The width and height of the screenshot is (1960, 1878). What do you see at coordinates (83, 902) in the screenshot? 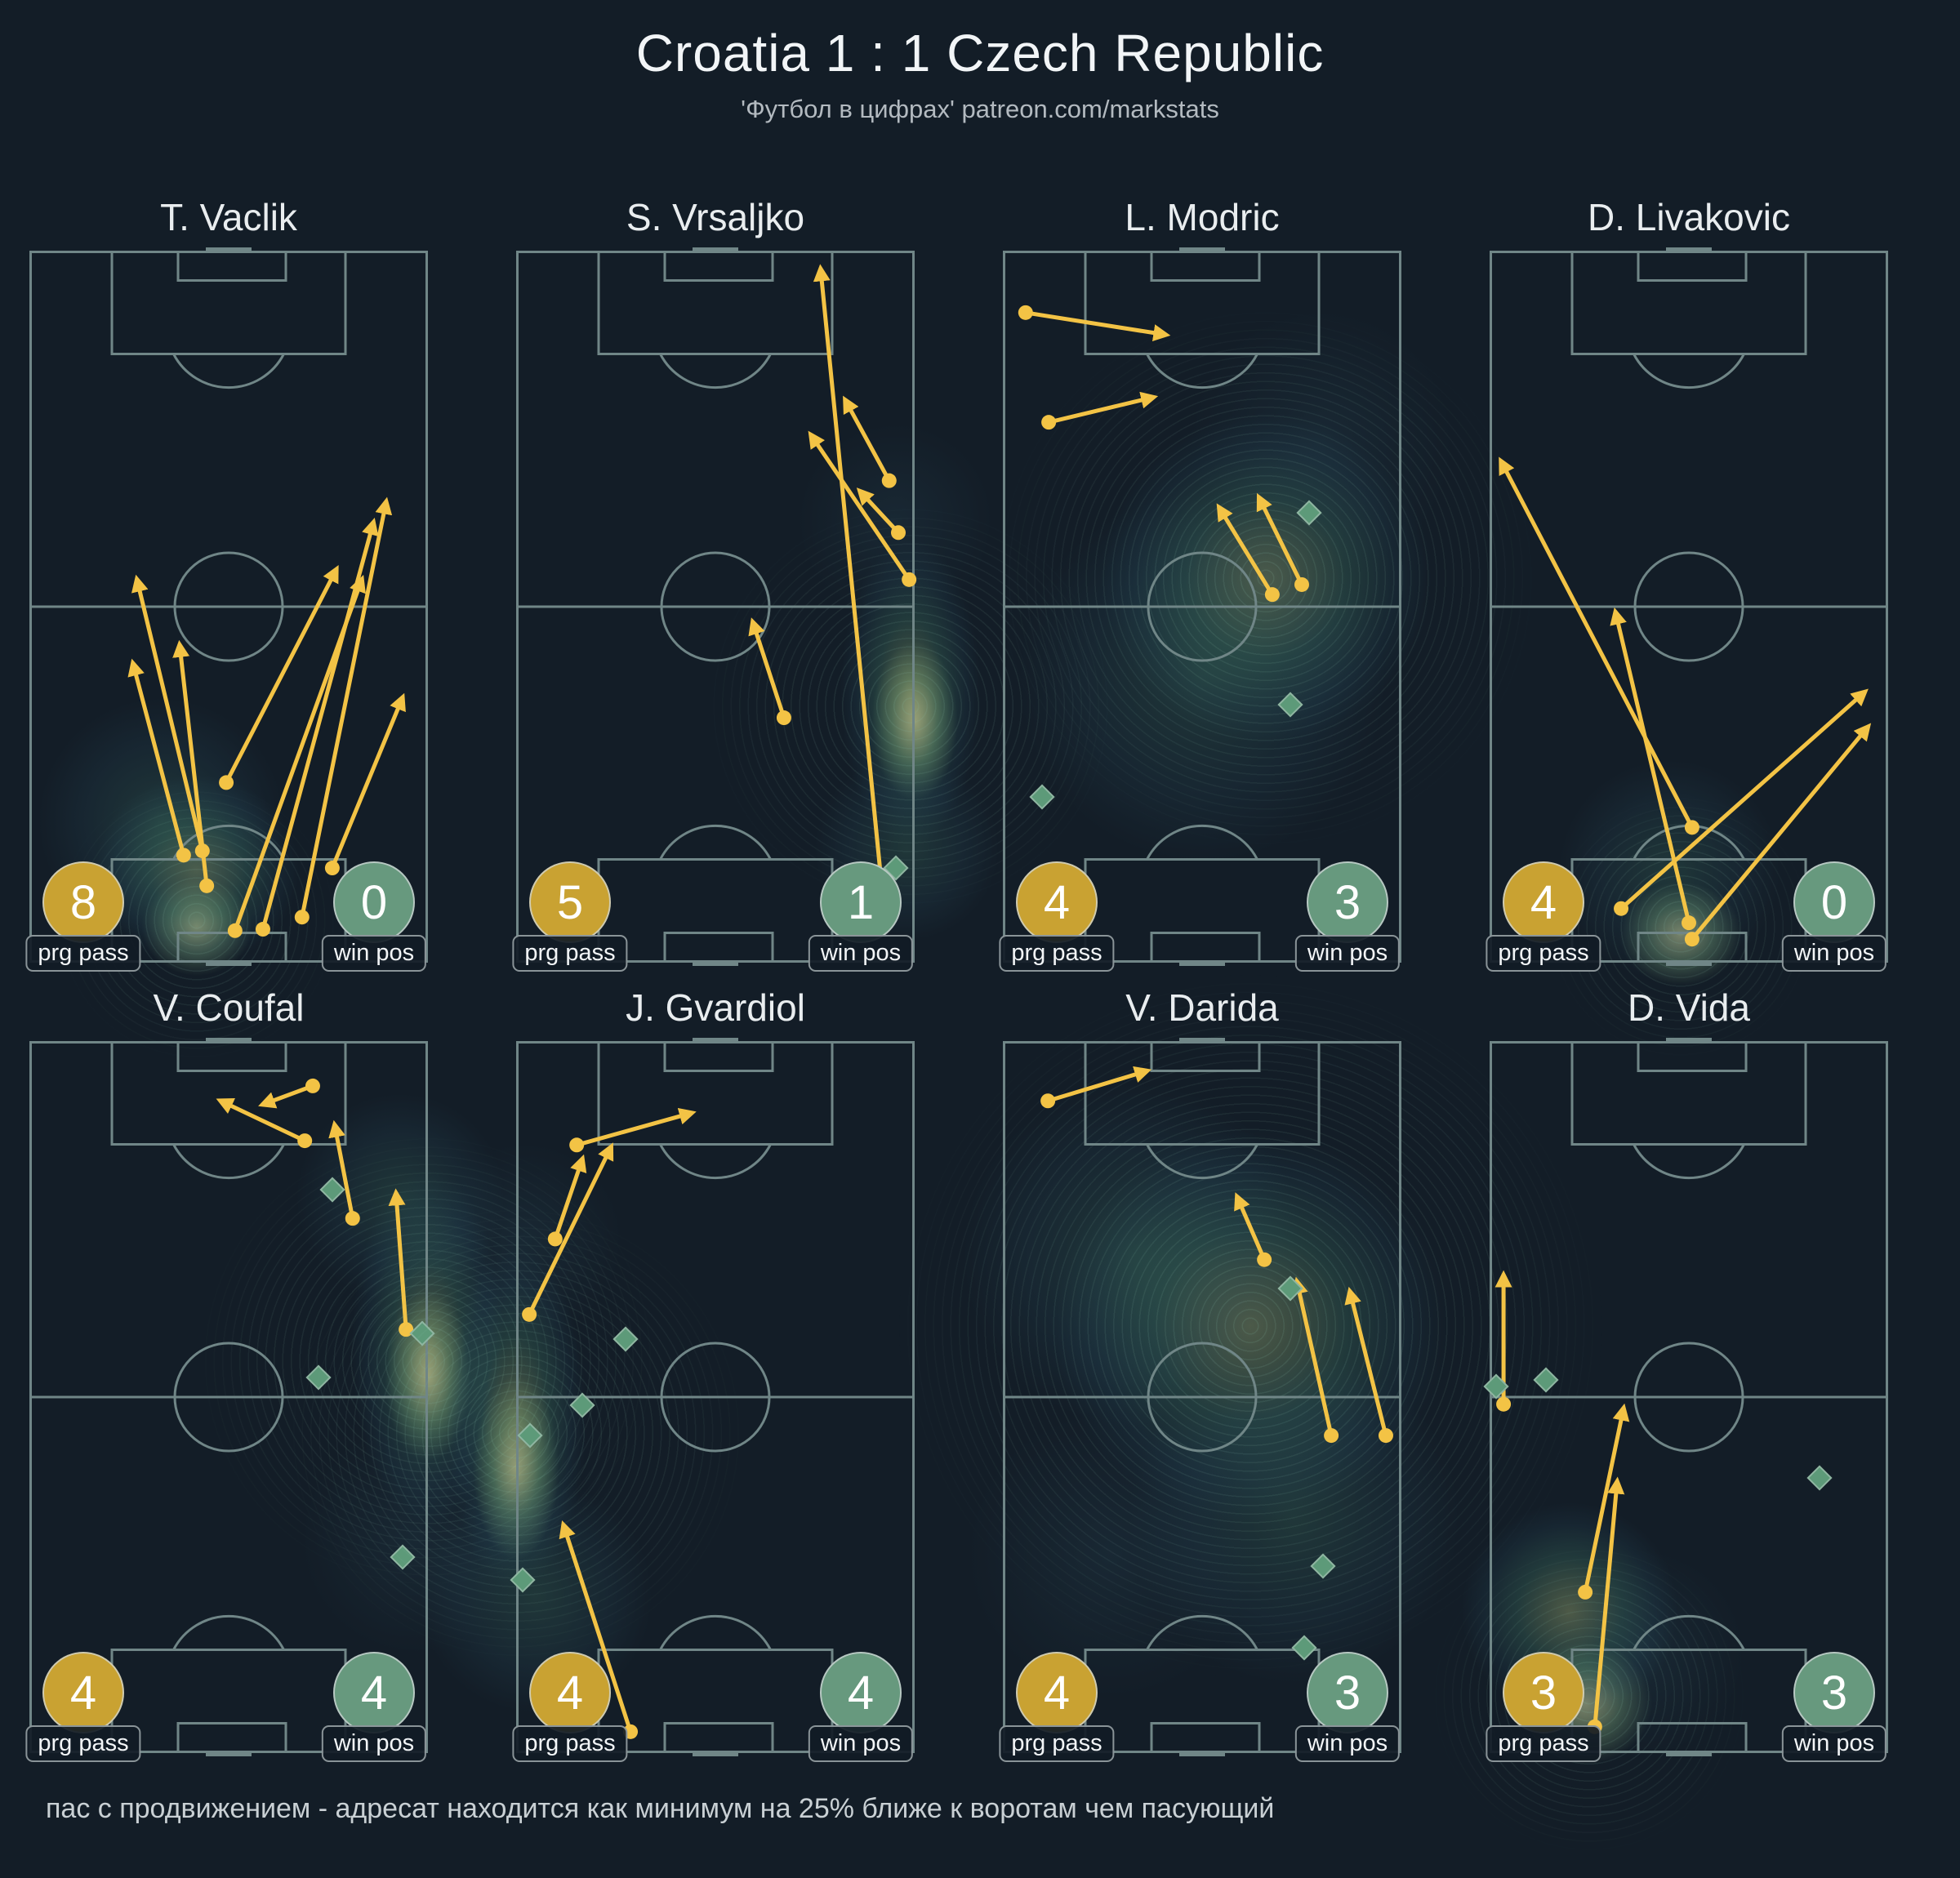
I see `prg-pass-count: 8` at bounding box center [83, 902].